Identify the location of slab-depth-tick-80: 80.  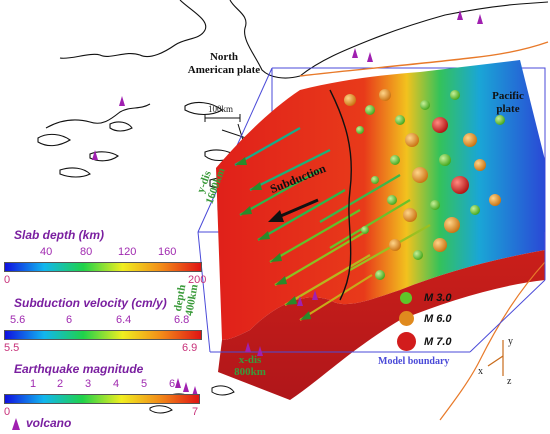
(86, 252).